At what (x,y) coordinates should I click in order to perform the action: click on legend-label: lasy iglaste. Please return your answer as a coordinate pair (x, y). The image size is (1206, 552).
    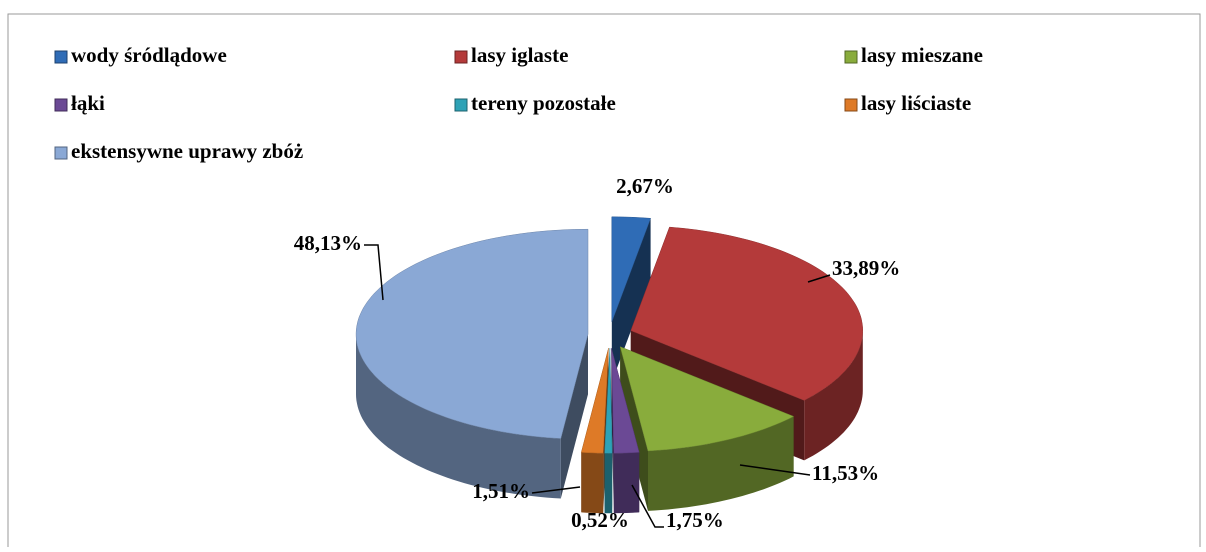
    Looking at the image, I should click on (519, 55).